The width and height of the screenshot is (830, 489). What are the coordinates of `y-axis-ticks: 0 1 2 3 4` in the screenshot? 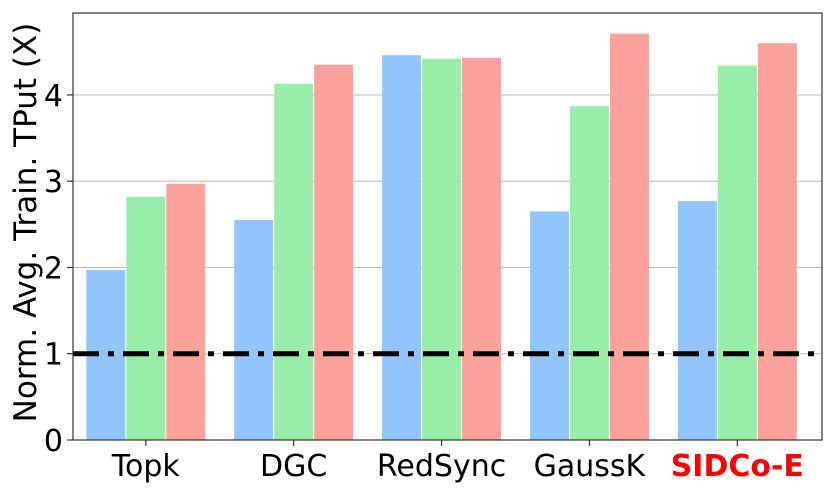 It's located at (58, 269).